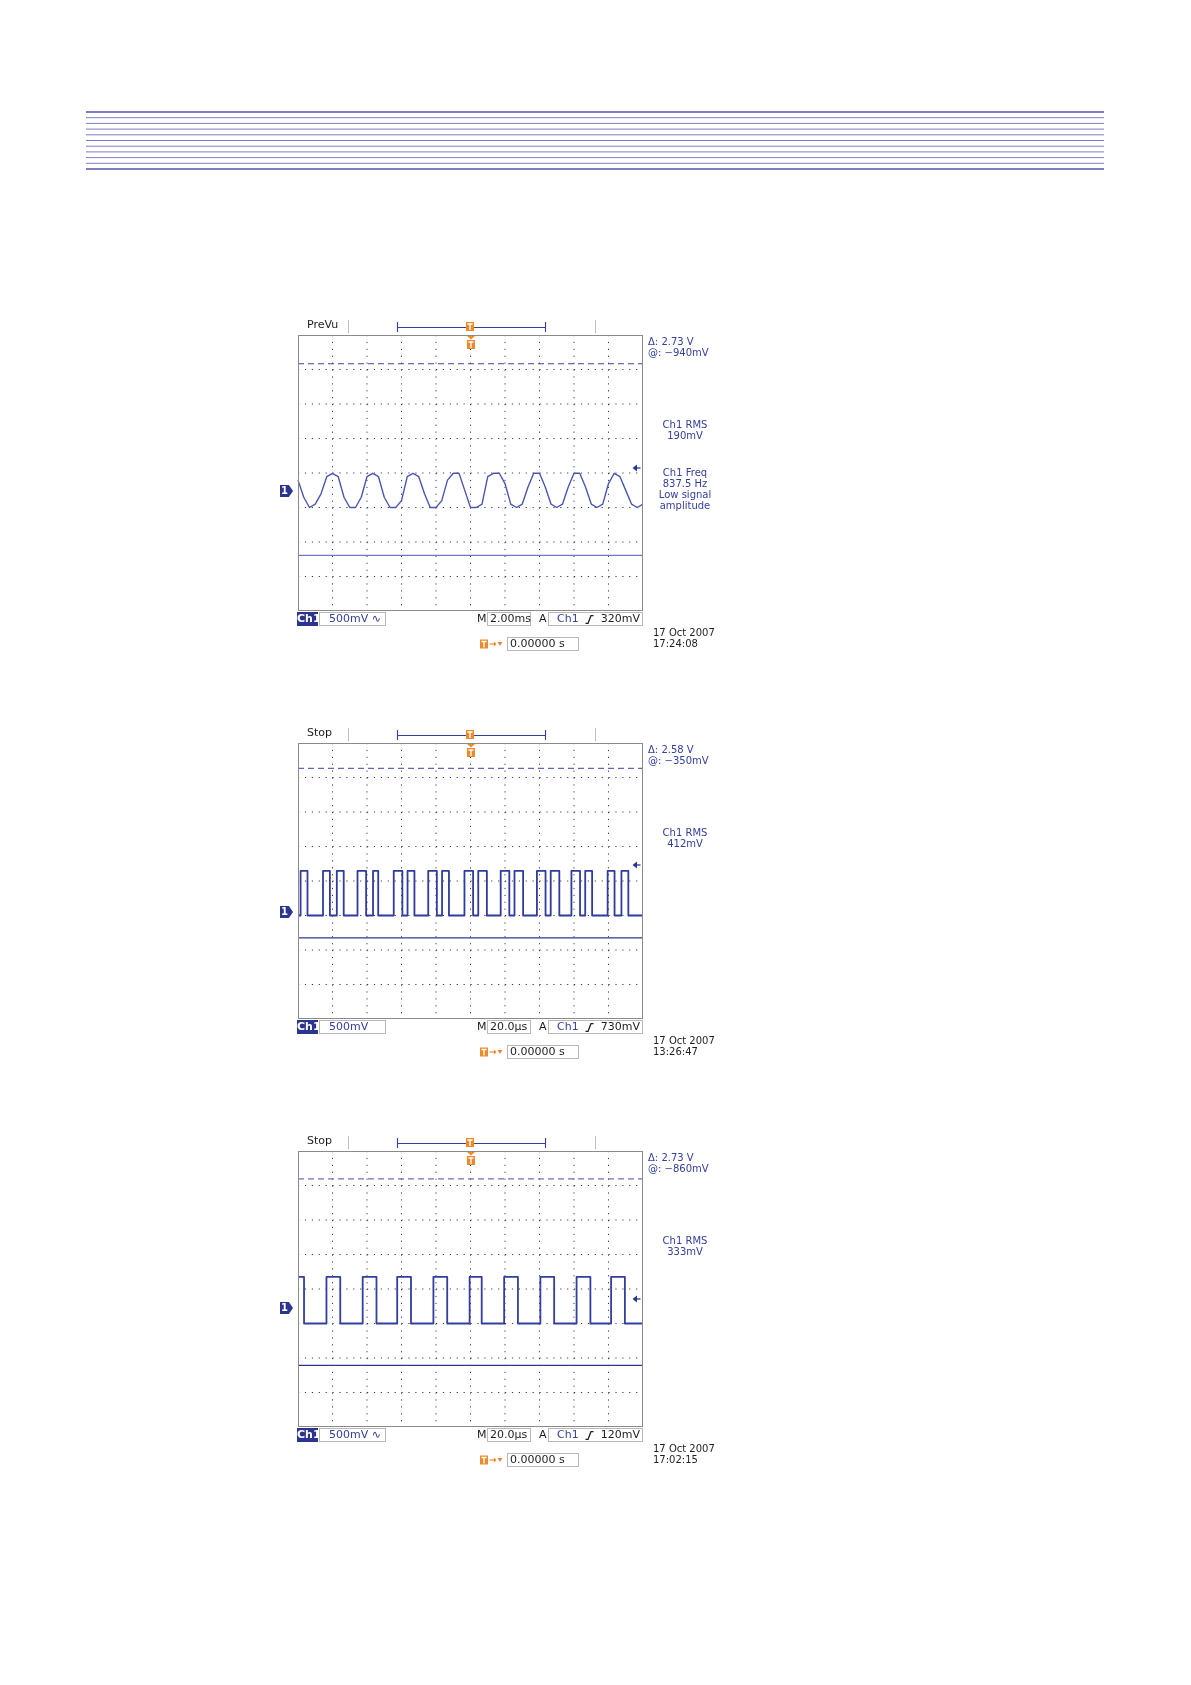 This screenshot has width=1191, height=1685. Describe the element at coordinates (685, 1246) in the screenshot. I see `text: Ch1 RMS 333mV` at that location.